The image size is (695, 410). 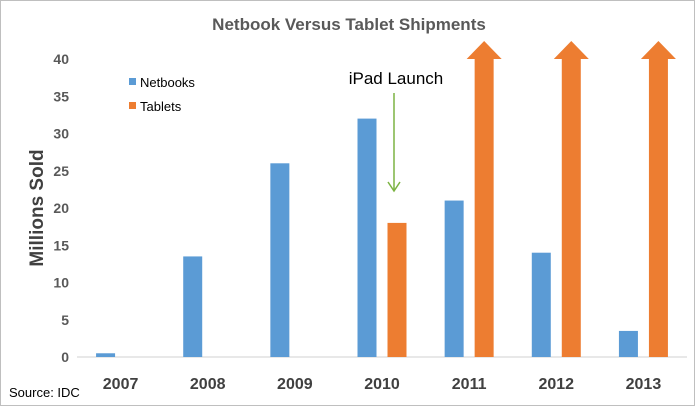 I want to click on legend: Netbooks Tablets, so click(x=162, y=94).